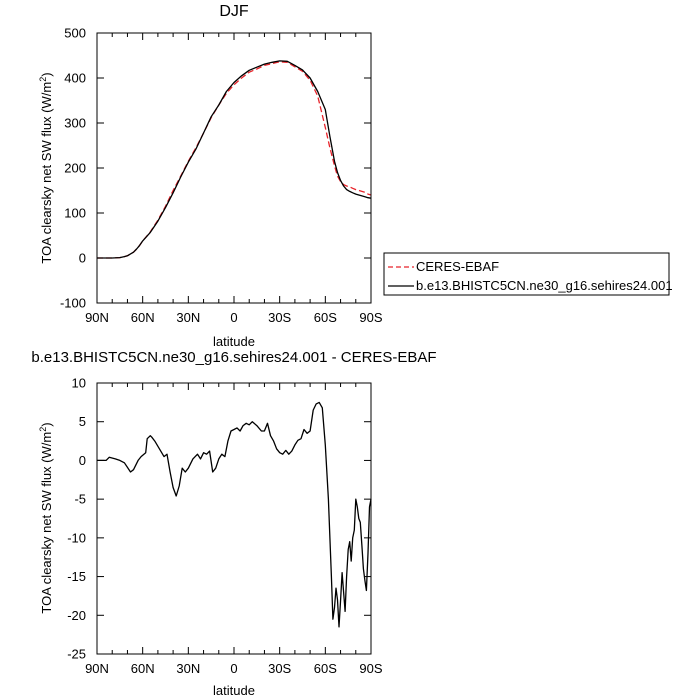  Describe the element at coordinates (79, 383) in the screenshot. I see `y-tick-label: 10` at that location.